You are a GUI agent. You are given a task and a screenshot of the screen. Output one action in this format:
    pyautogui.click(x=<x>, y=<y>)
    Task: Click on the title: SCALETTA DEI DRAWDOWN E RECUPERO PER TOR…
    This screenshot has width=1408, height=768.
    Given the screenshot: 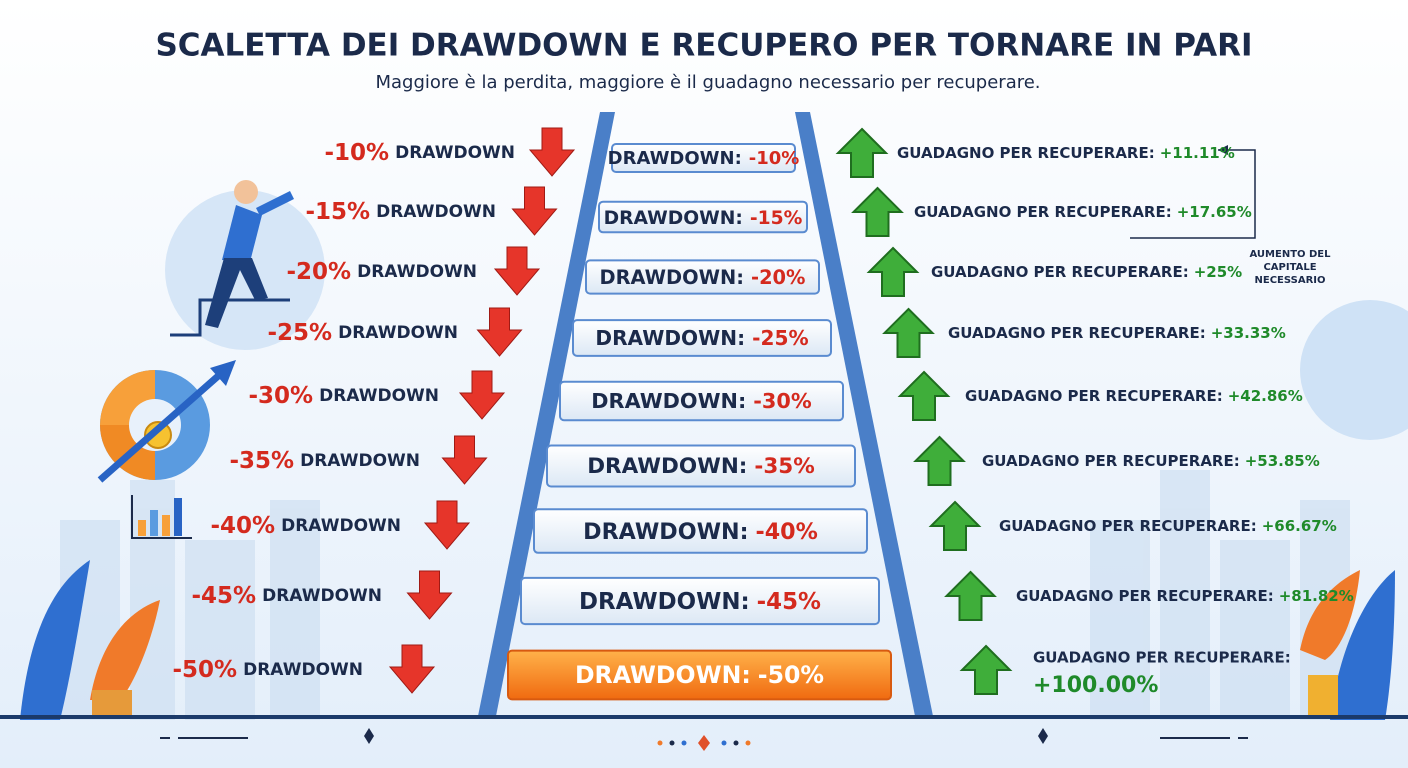 What is the action you would take?
    pyautogui.click(x=703, y=46)
    